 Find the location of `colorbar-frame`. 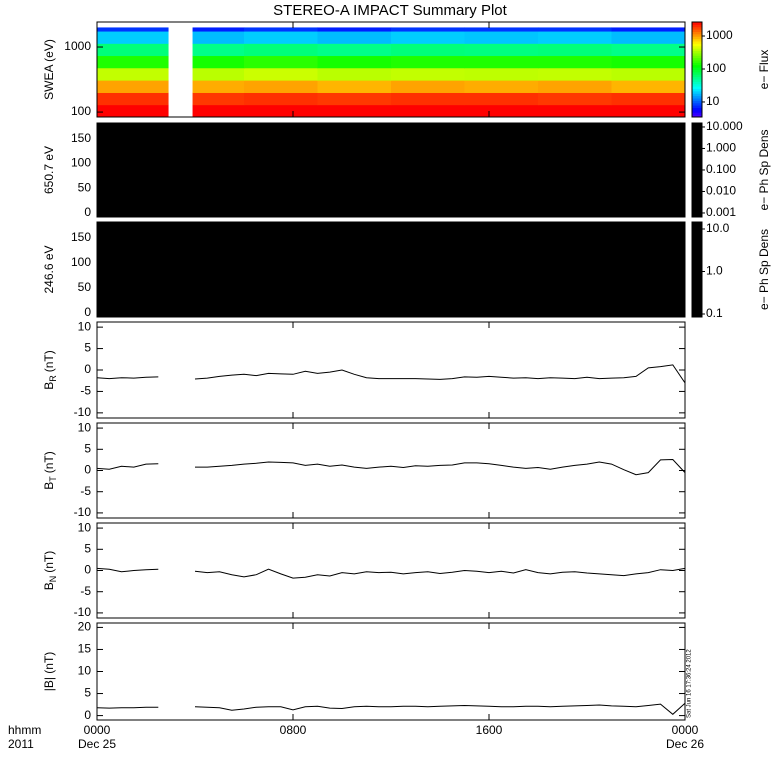

colorbar-frame is located at coordinates (697, 69).